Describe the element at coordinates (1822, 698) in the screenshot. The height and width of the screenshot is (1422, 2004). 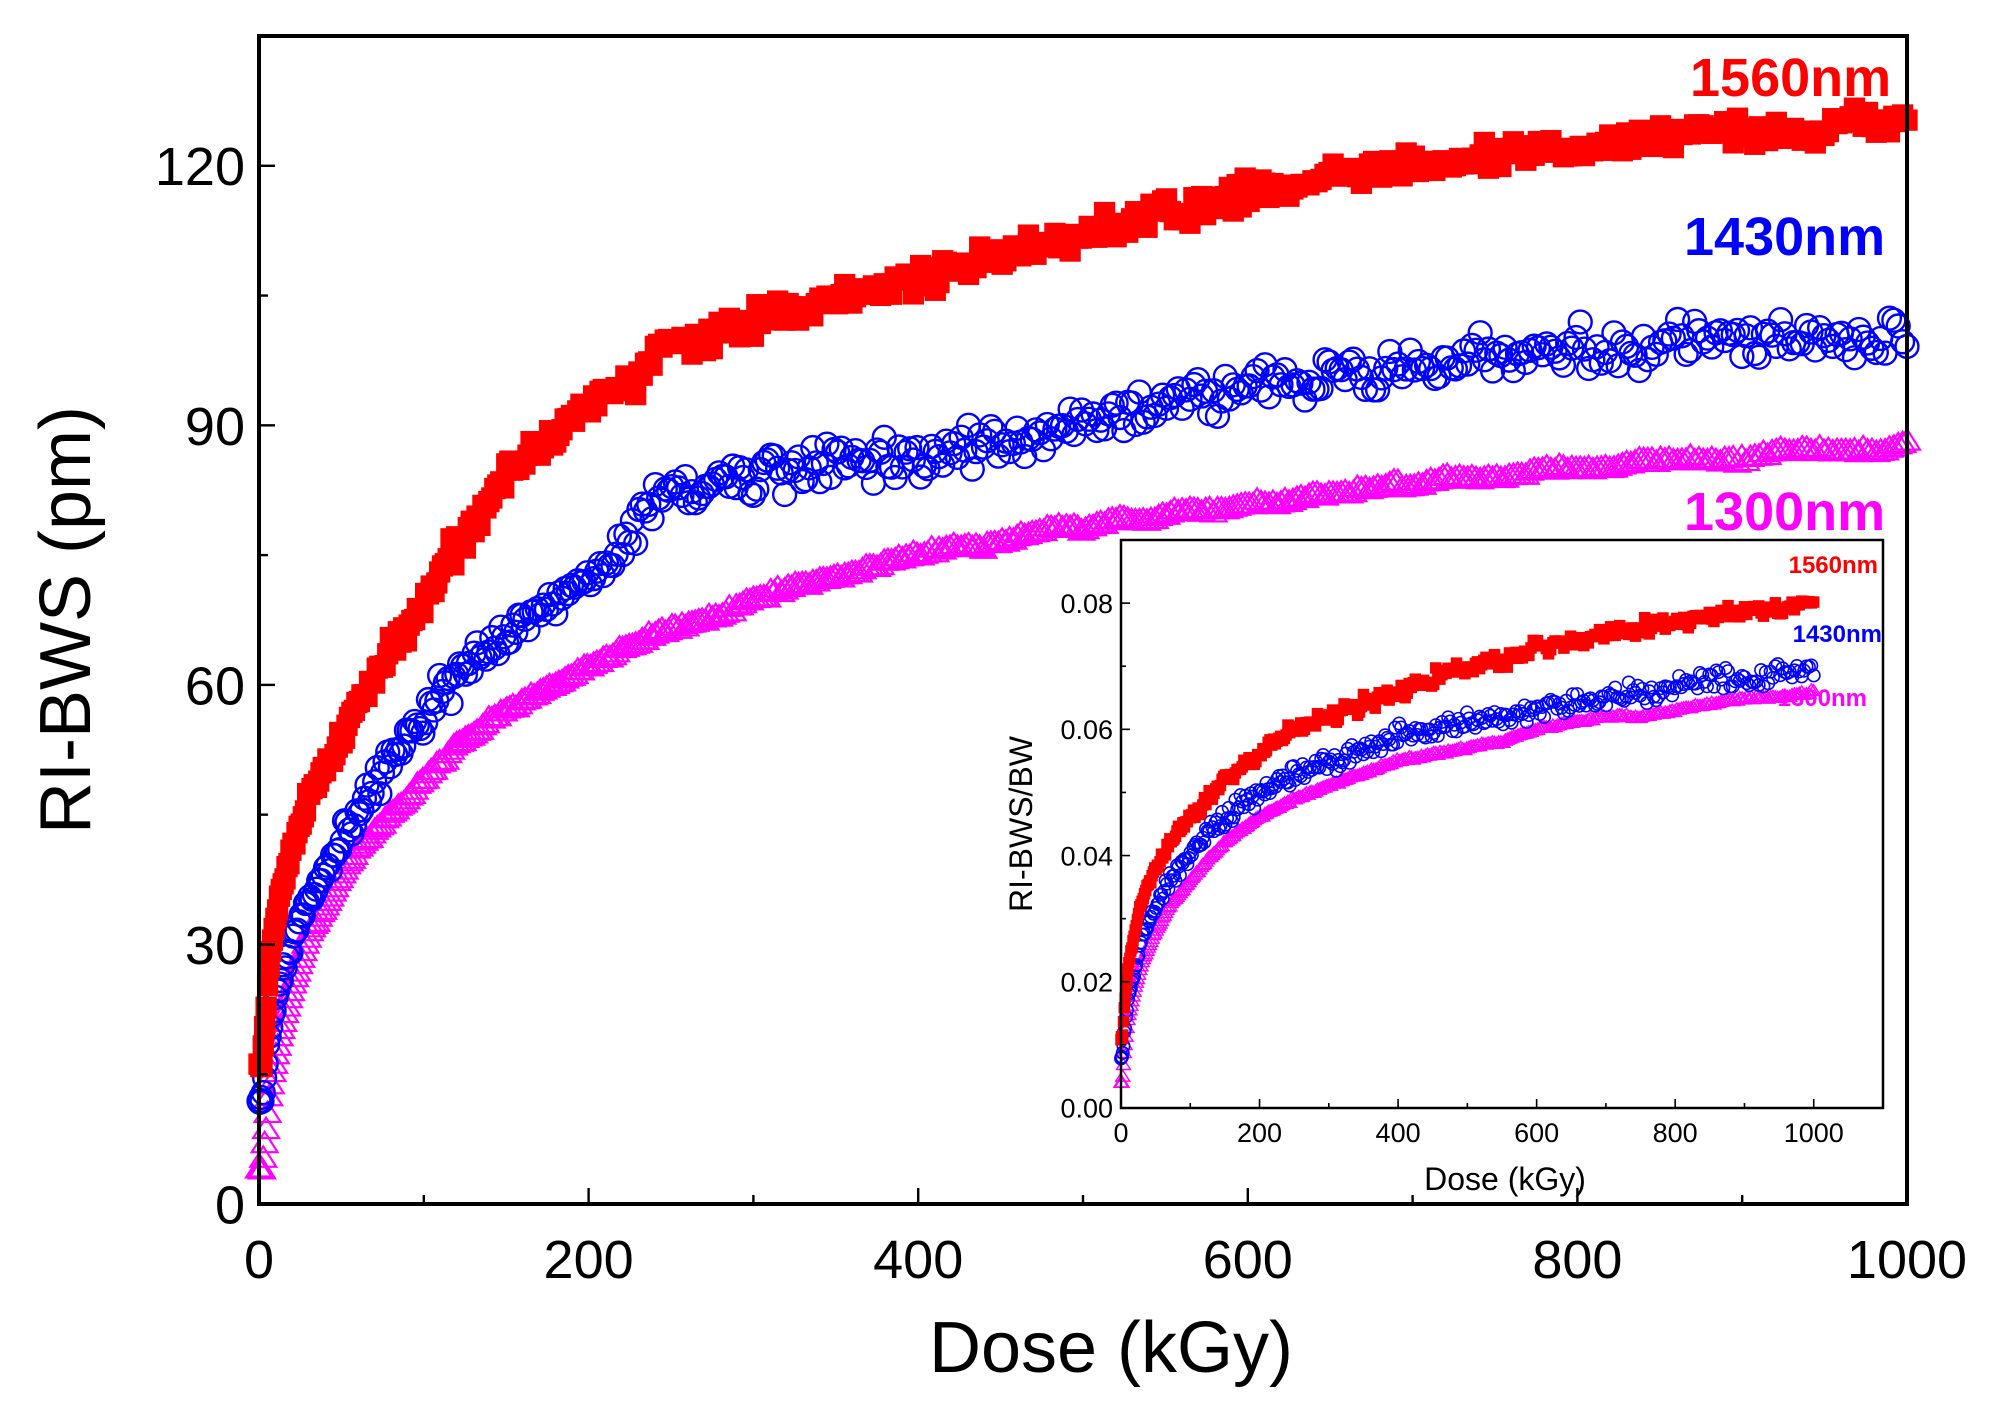
I see `inset-series-label-1300nm: 1300nm` at that location.